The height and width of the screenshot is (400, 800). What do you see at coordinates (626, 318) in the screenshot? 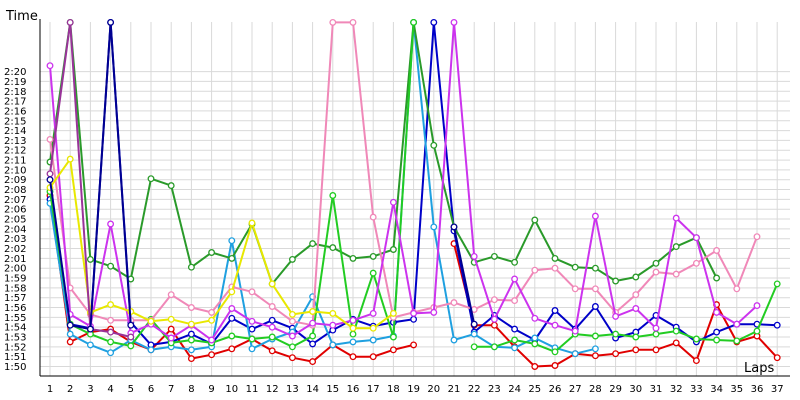
I see `series-line` at bounding box center [626, 318].